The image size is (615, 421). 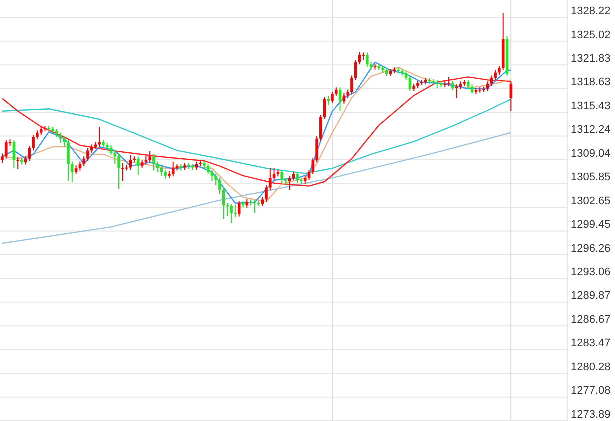 What do you see at coordinates (591, 248) in the screenshot?
I see `y-tick-label: 1296.26` at bounding box center [591, 248].